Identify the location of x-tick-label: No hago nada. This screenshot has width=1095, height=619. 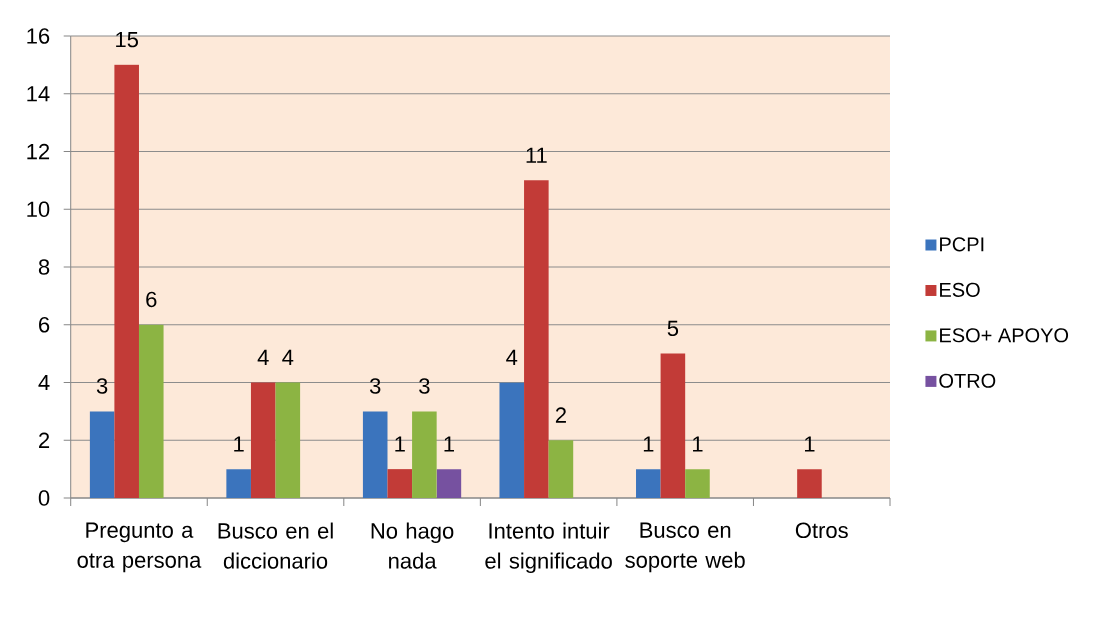
(412, 545).